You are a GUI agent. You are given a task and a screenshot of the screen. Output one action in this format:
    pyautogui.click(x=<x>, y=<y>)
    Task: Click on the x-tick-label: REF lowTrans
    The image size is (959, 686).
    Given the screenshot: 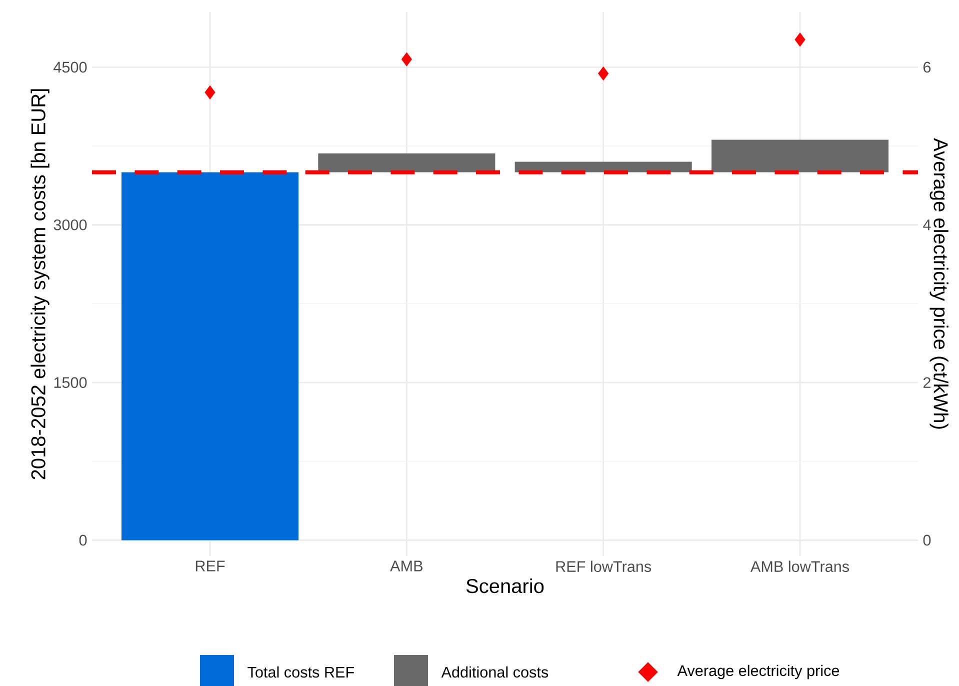 What is the action you would take?
    pyautogui.click(x=604, y=566)
    